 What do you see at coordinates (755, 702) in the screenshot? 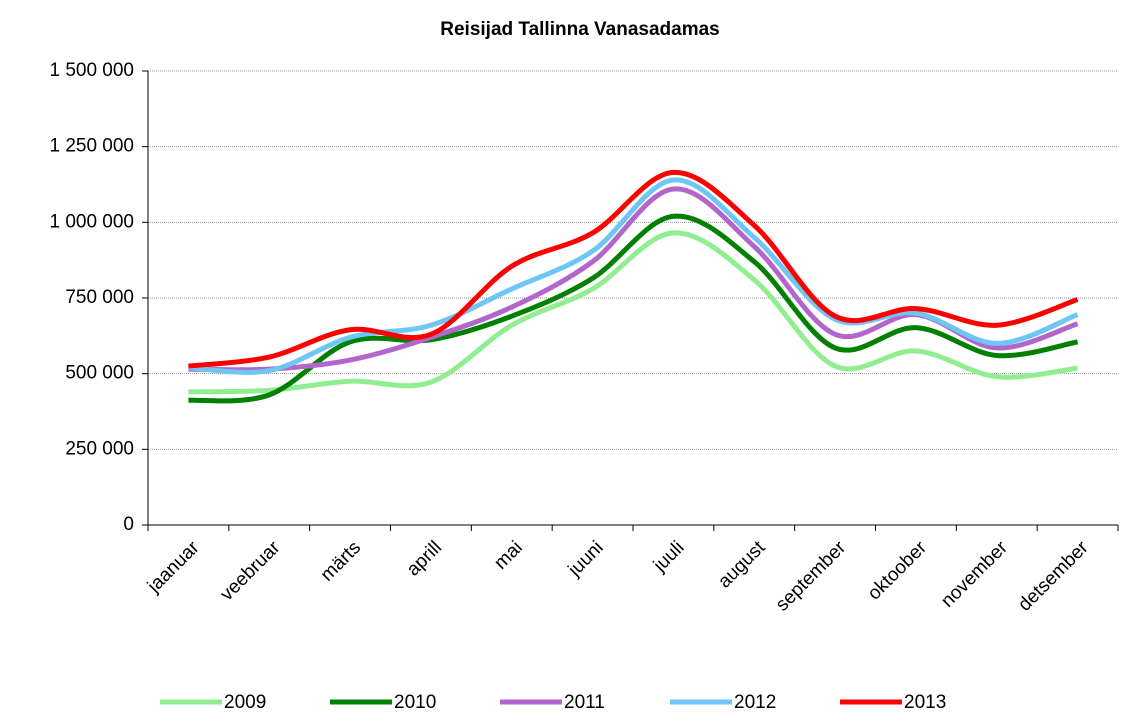
I see `legend-label: 2012` at bounding box center [755, 702].